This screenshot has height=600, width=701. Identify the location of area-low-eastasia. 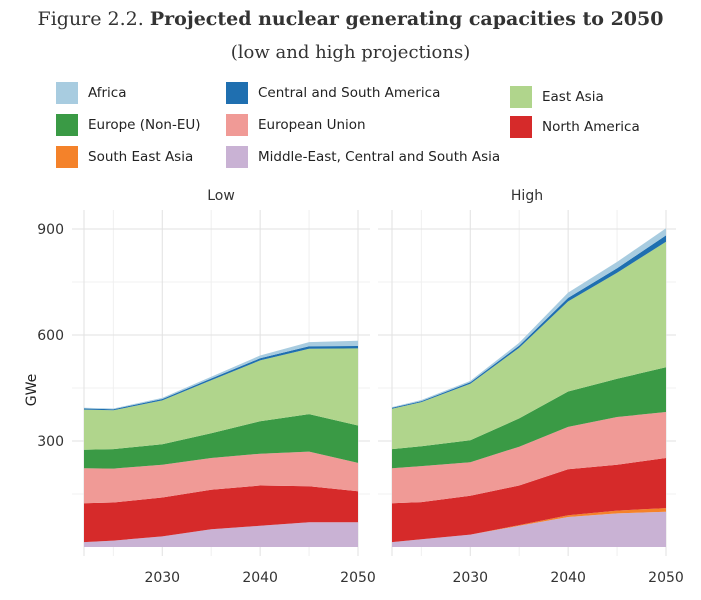
(221, 399).